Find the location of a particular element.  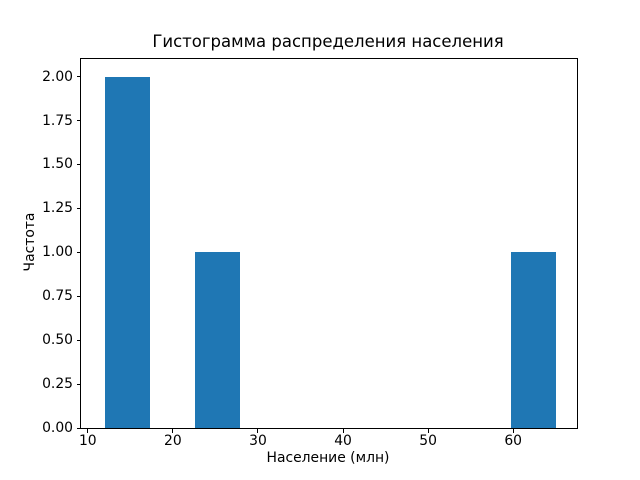

y-tick-label: 1.00 is located at coordinates (57, 252).